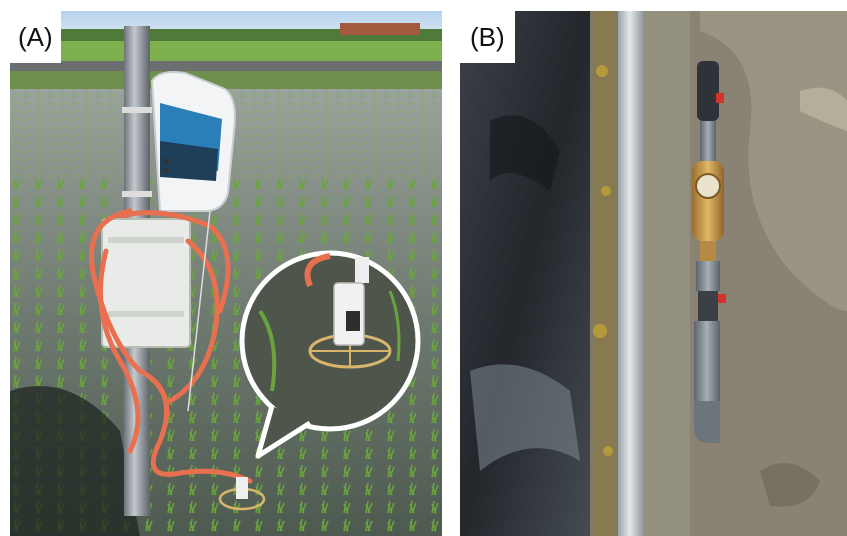  Describe the element at coordinates (226, 66) in the screenshot. I see `road` at that location.